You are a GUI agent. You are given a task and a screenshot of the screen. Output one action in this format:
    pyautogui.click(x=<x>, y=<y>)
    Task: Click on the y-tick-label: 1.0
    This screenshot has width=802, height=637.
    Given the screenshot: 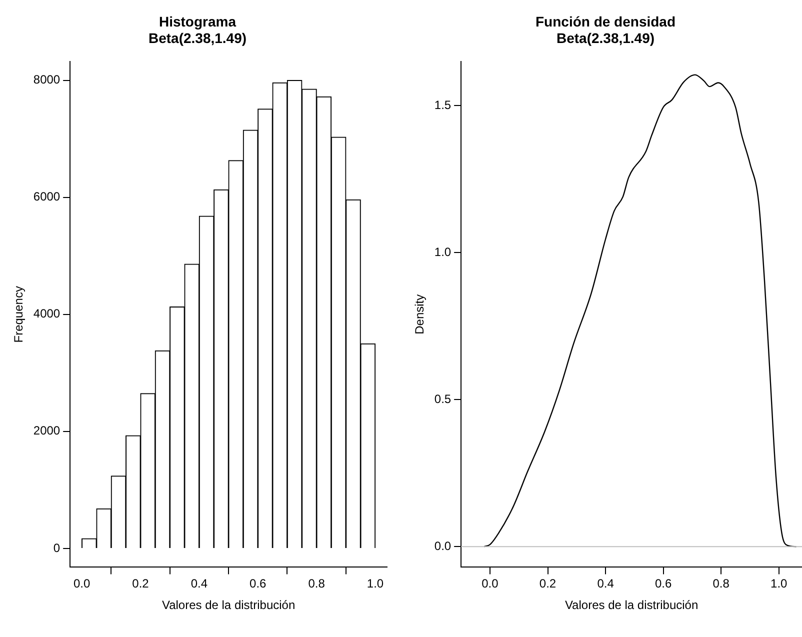 What is the action you would take?
    pyautogui.click(x=443, y=251)
    